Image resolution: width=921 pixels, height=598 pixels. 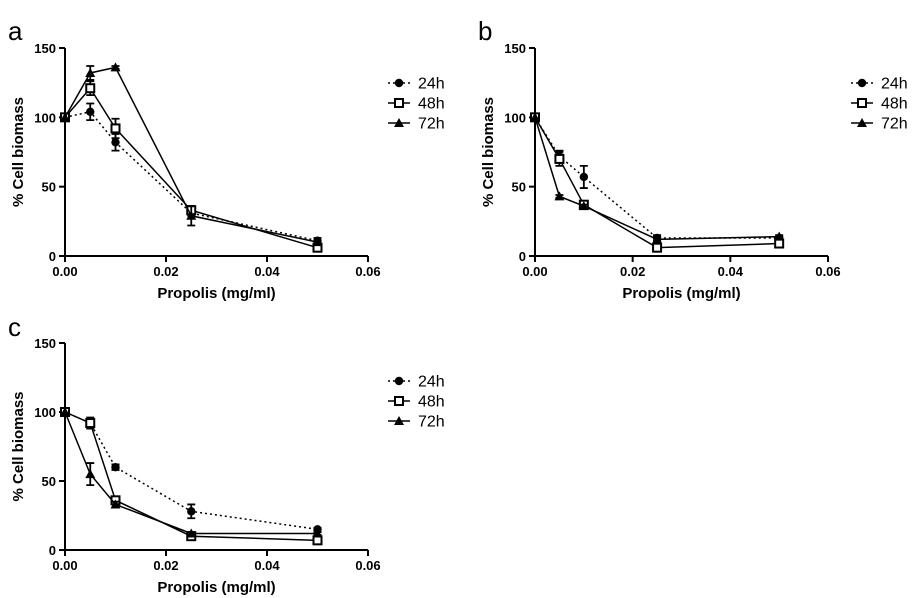 I want to click on series-24h, so click(x=191, y=470).